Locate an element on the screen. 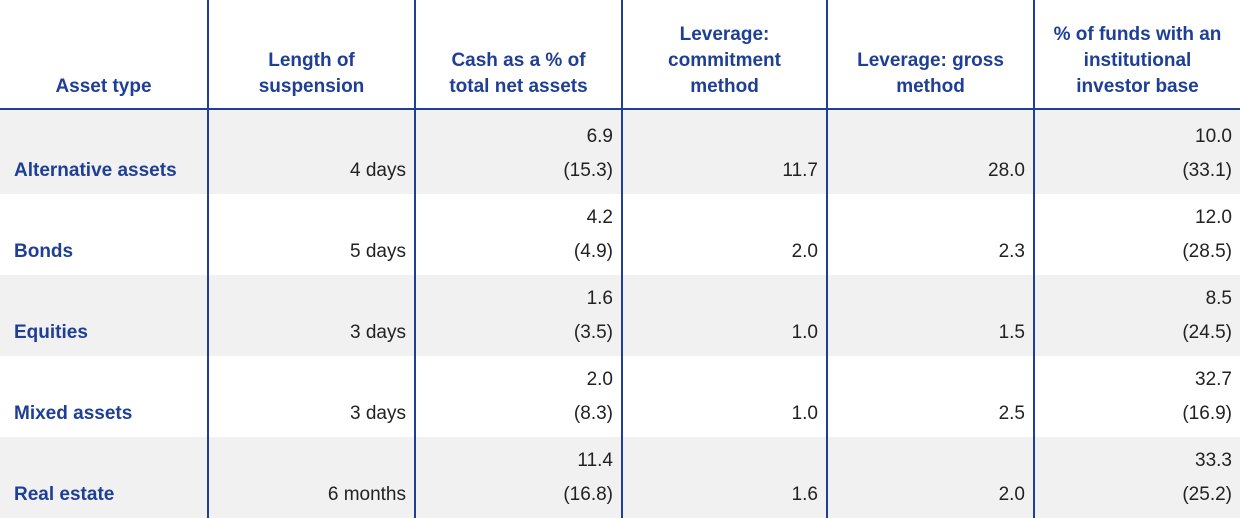  institutional-cell-value: 32.7 is located at coordinates (1213, 379).